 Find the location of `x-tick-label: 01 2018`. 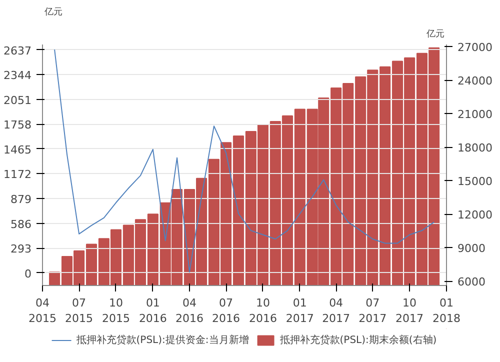

x-tick-label: 01 2018 is located at coordinates (446, 311).